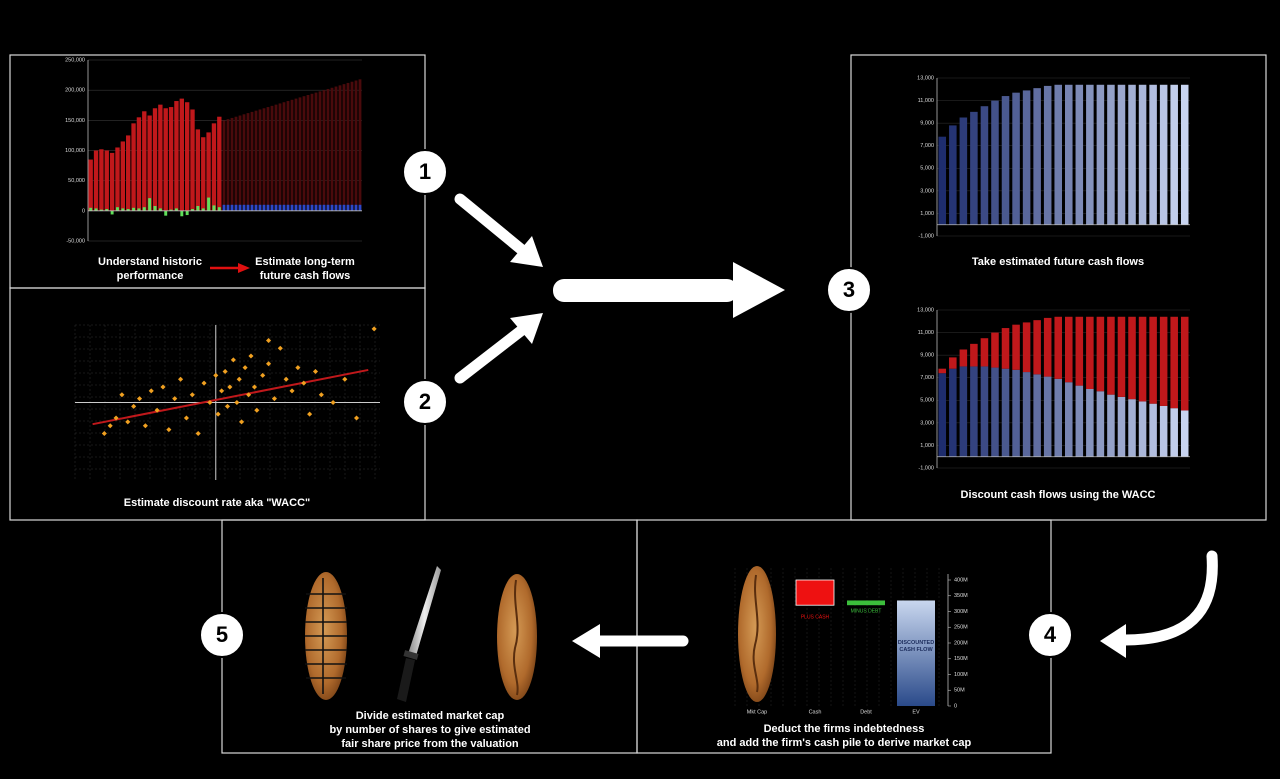 The image size is (1280, 779). What do you see at coordinates (927, 356) in the screenshot?
I see `y-tick-label: 9,000` at bounding box center [927, 356].